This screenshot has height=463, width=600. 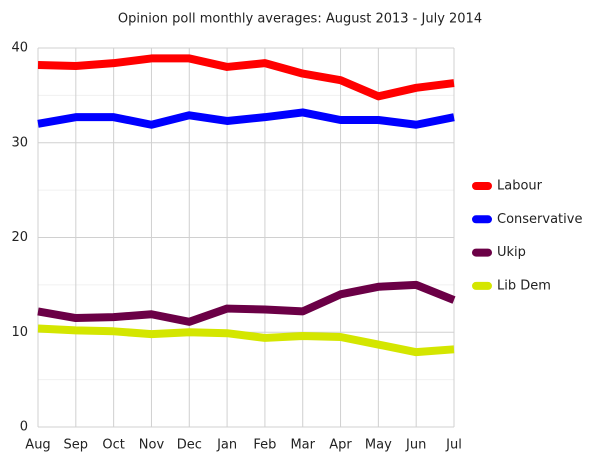 I want to click on legend-label: Lib Dem, so click(x=524, y=285).